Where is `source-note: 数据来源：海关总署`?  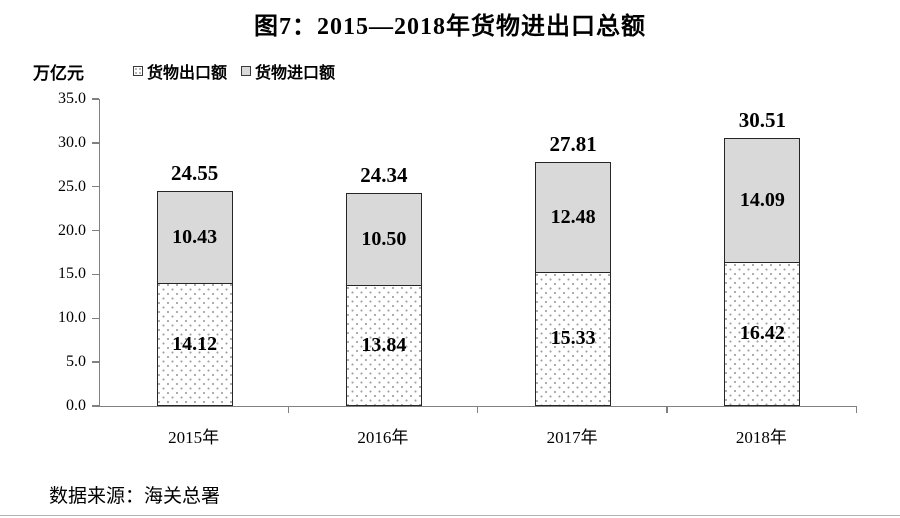
source-note: 数据来源：海关总署 is located at coordinates (135, 496).